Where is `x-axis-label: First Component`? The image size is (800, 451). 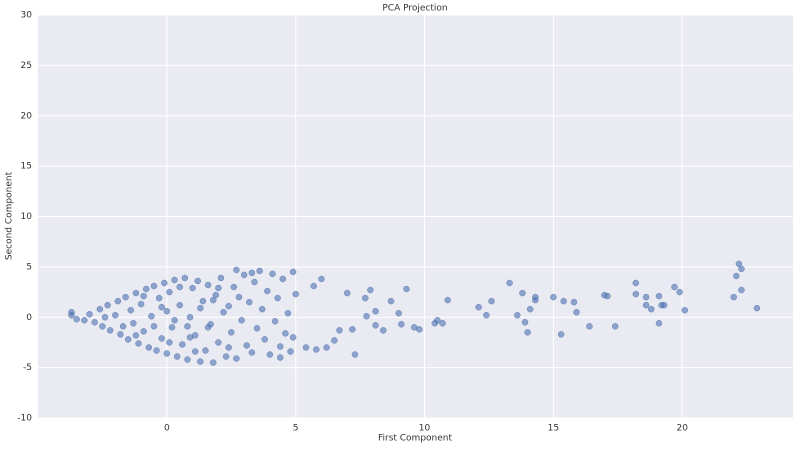
x-axis-label: First Component is located at coordinates (415, 439).